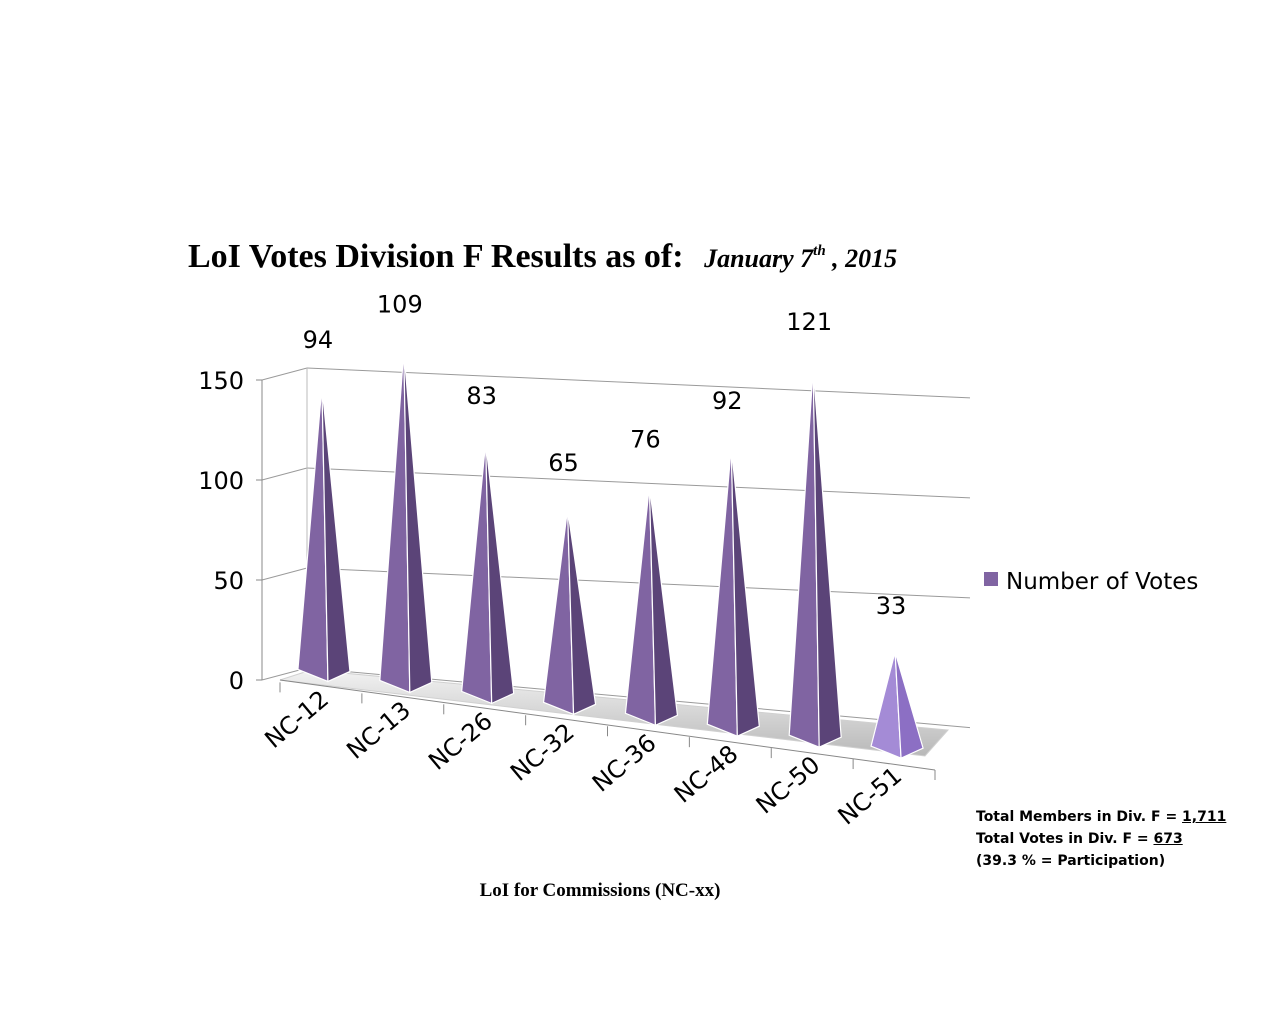  Describe the element at coordinates (788, 785) in the screenshot. I see `x-tick-label: NC-50` at that location.